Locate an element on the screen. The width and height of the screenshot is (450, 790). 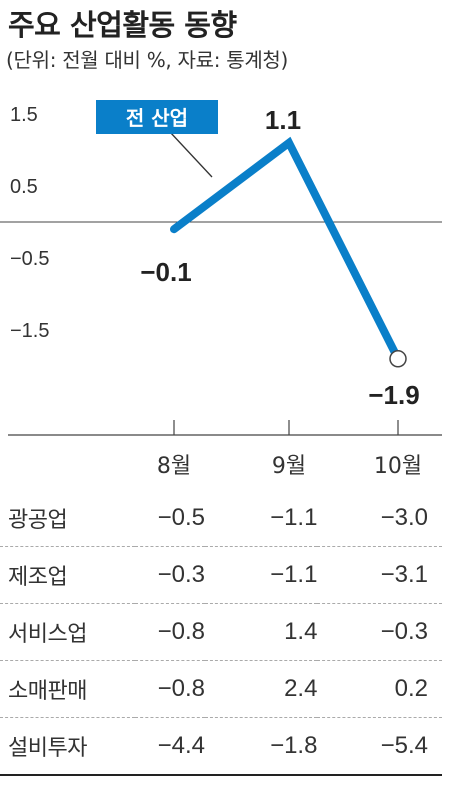
table-row: 소매판매 −0.8 2.4 0.2 is located at coordinates (221, 689).